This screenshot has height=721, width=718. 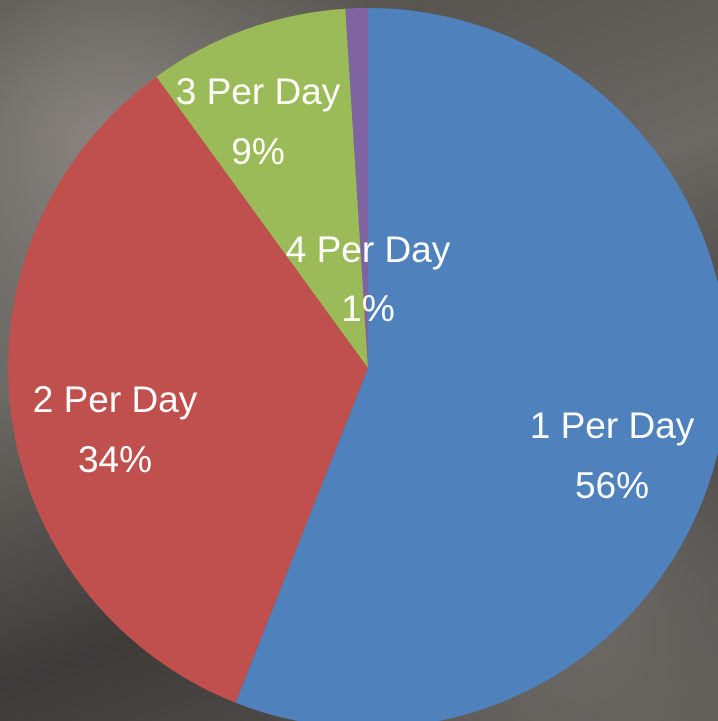 I want to click on slice-category-label: 2 Per Day, so click(x=115, y=399).